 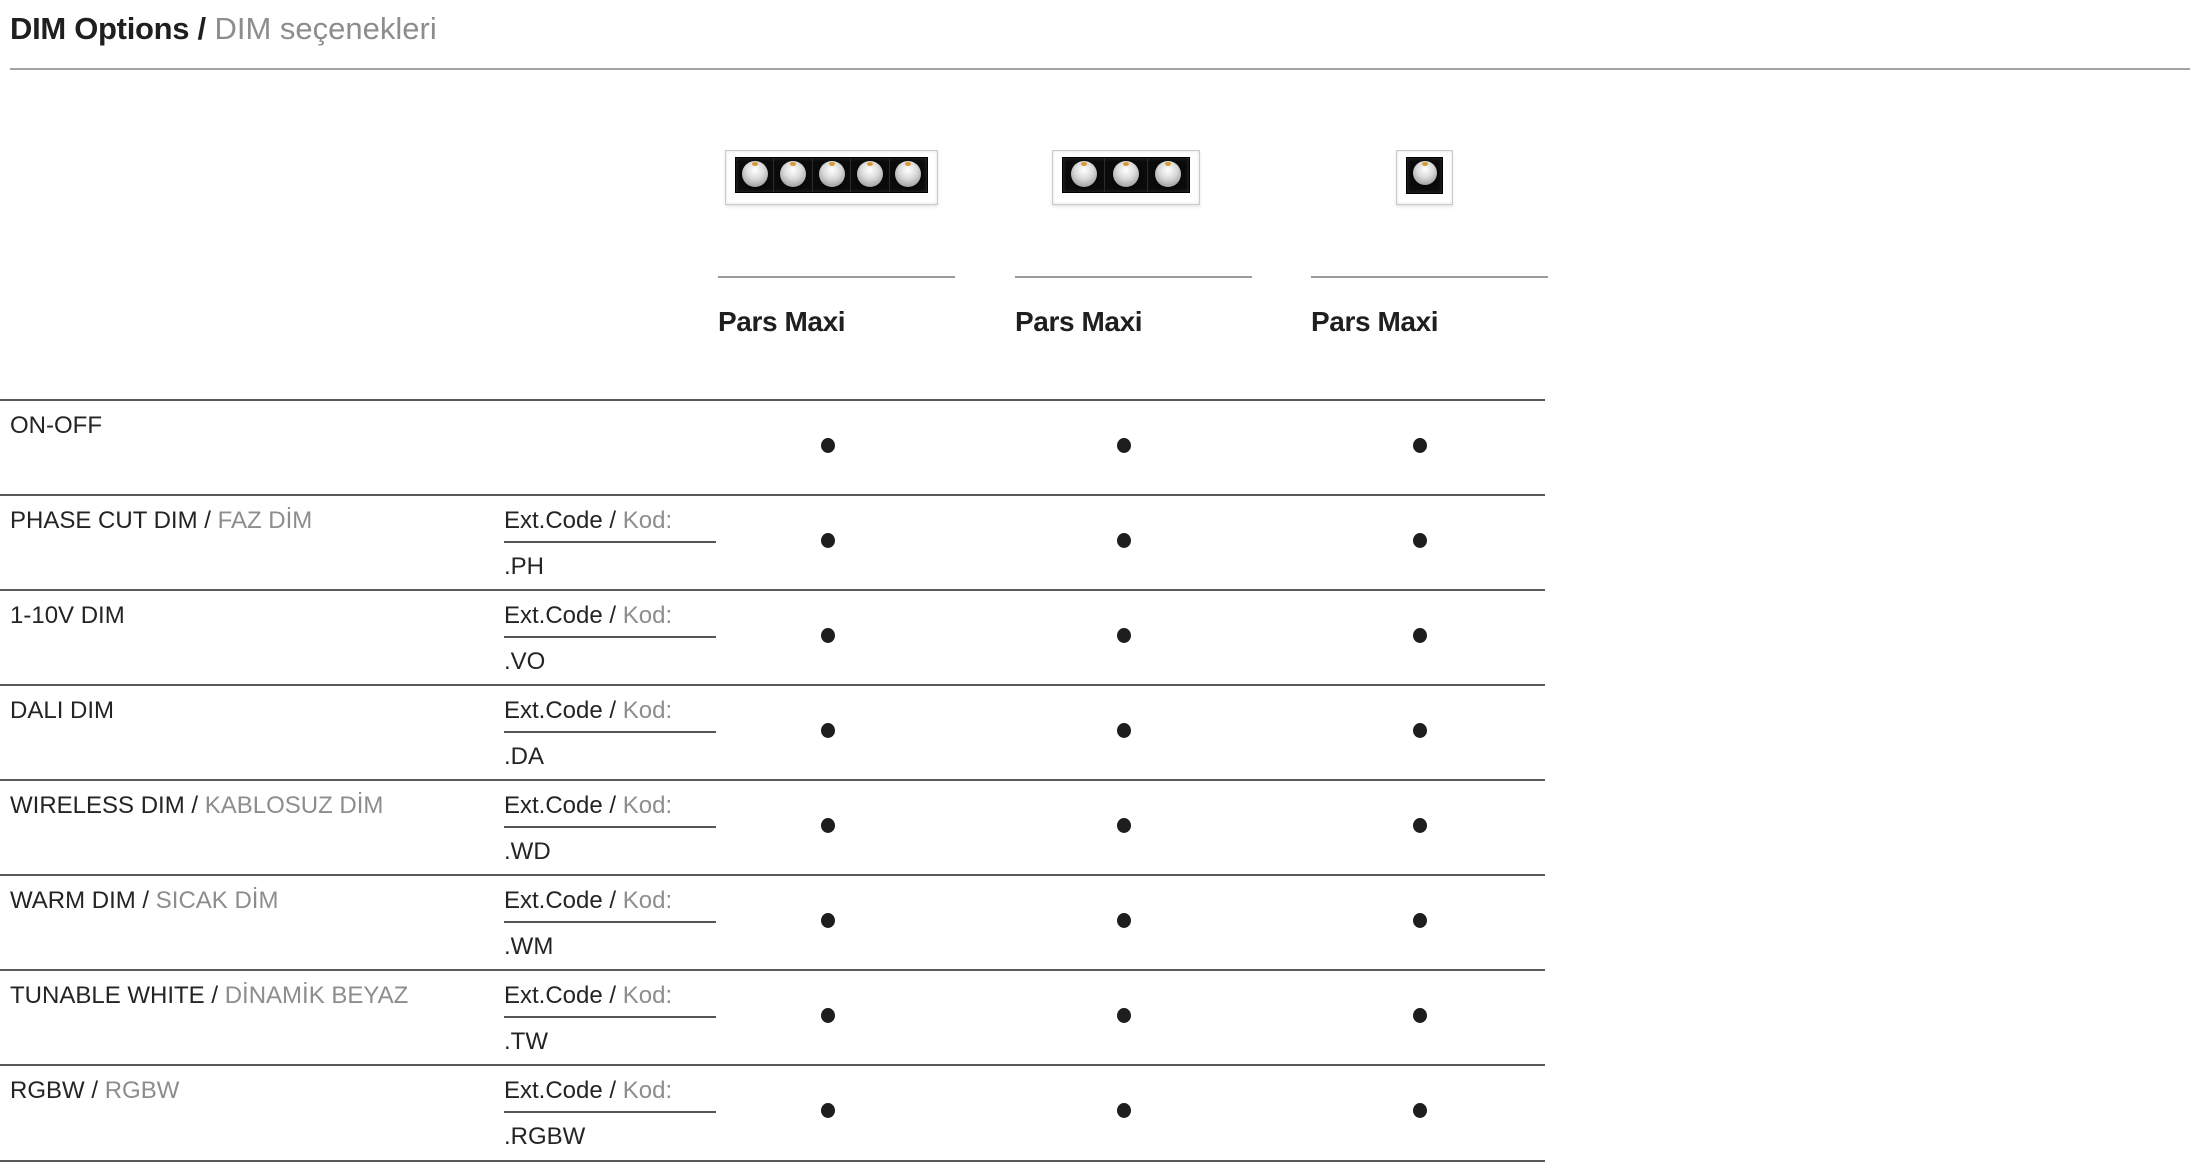 I want to click on row-label-en: WIRELESS DIM, so click(x=97, y=805).